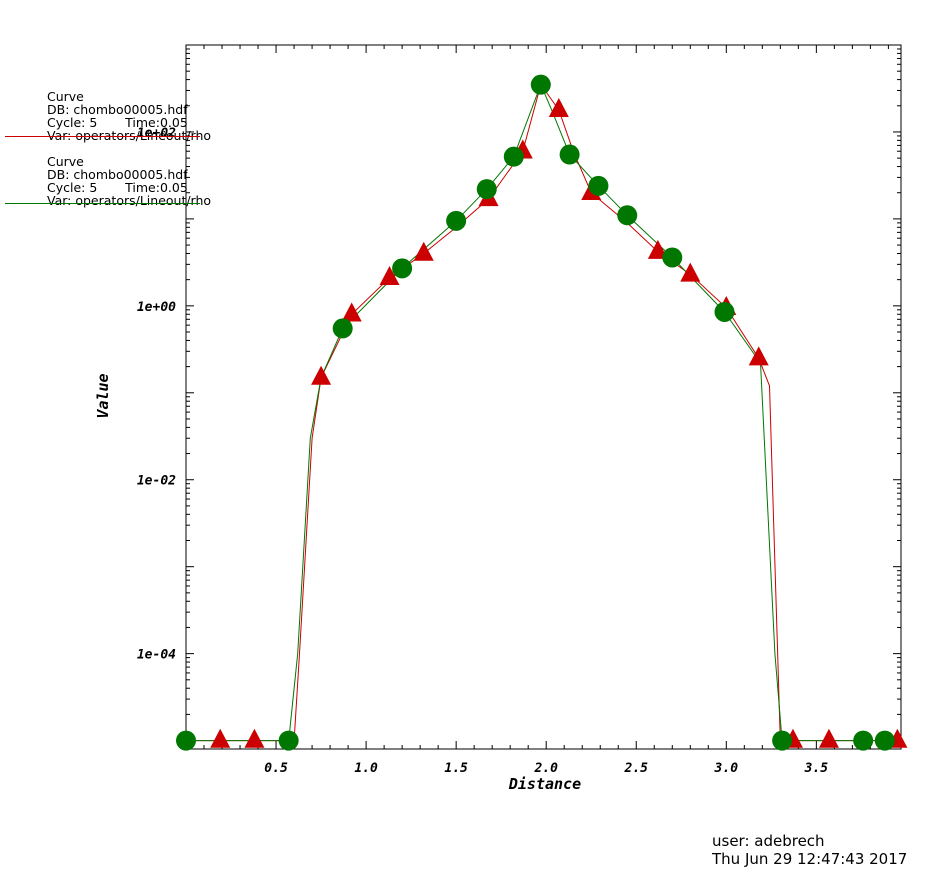 The width and height of the screenshot is (950, 878). What do you see at coordinates (156, 481) in the screenshot?
I see `y-tick-label: 1e-02` at bounding box center [156, 481].